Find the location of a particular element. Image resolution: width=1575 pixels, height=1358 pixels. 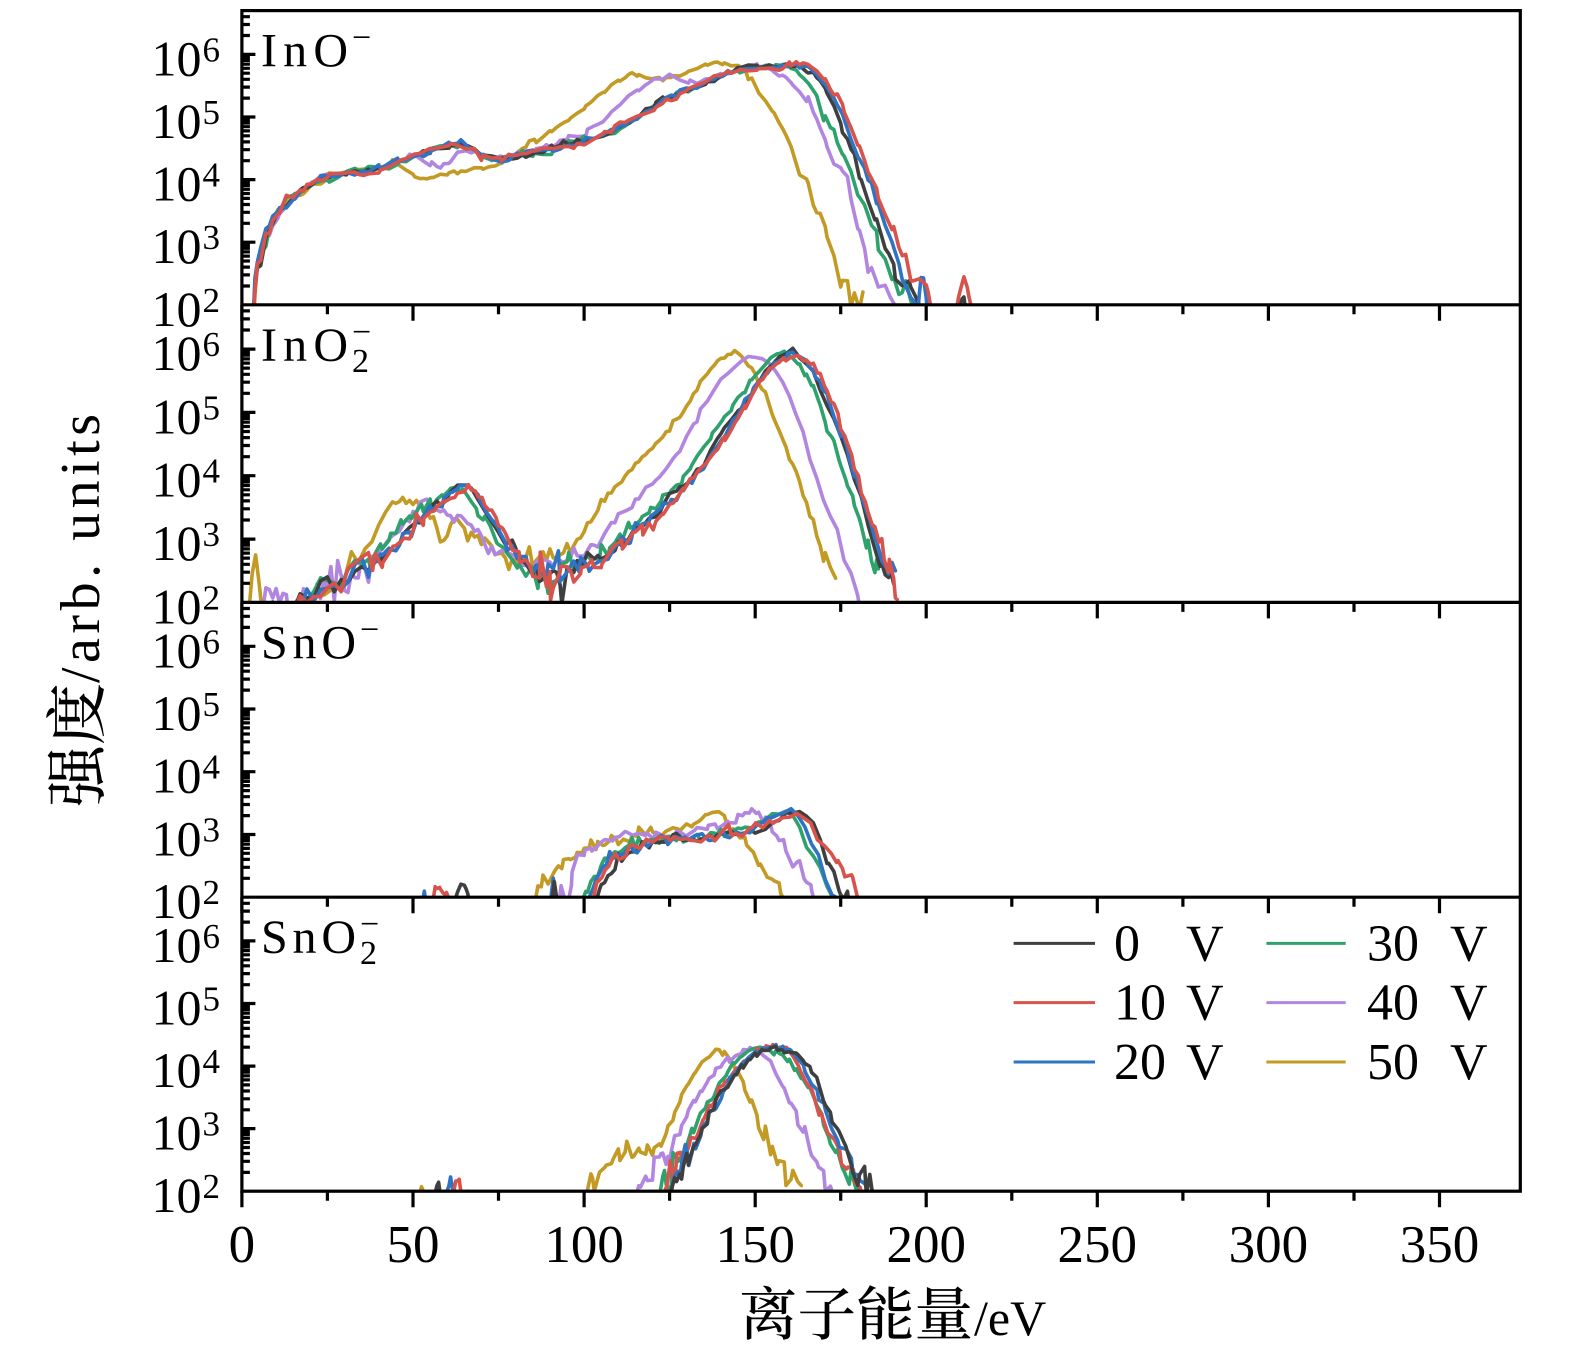

svg-text: 300 is located at coordinates (1269, 1245).